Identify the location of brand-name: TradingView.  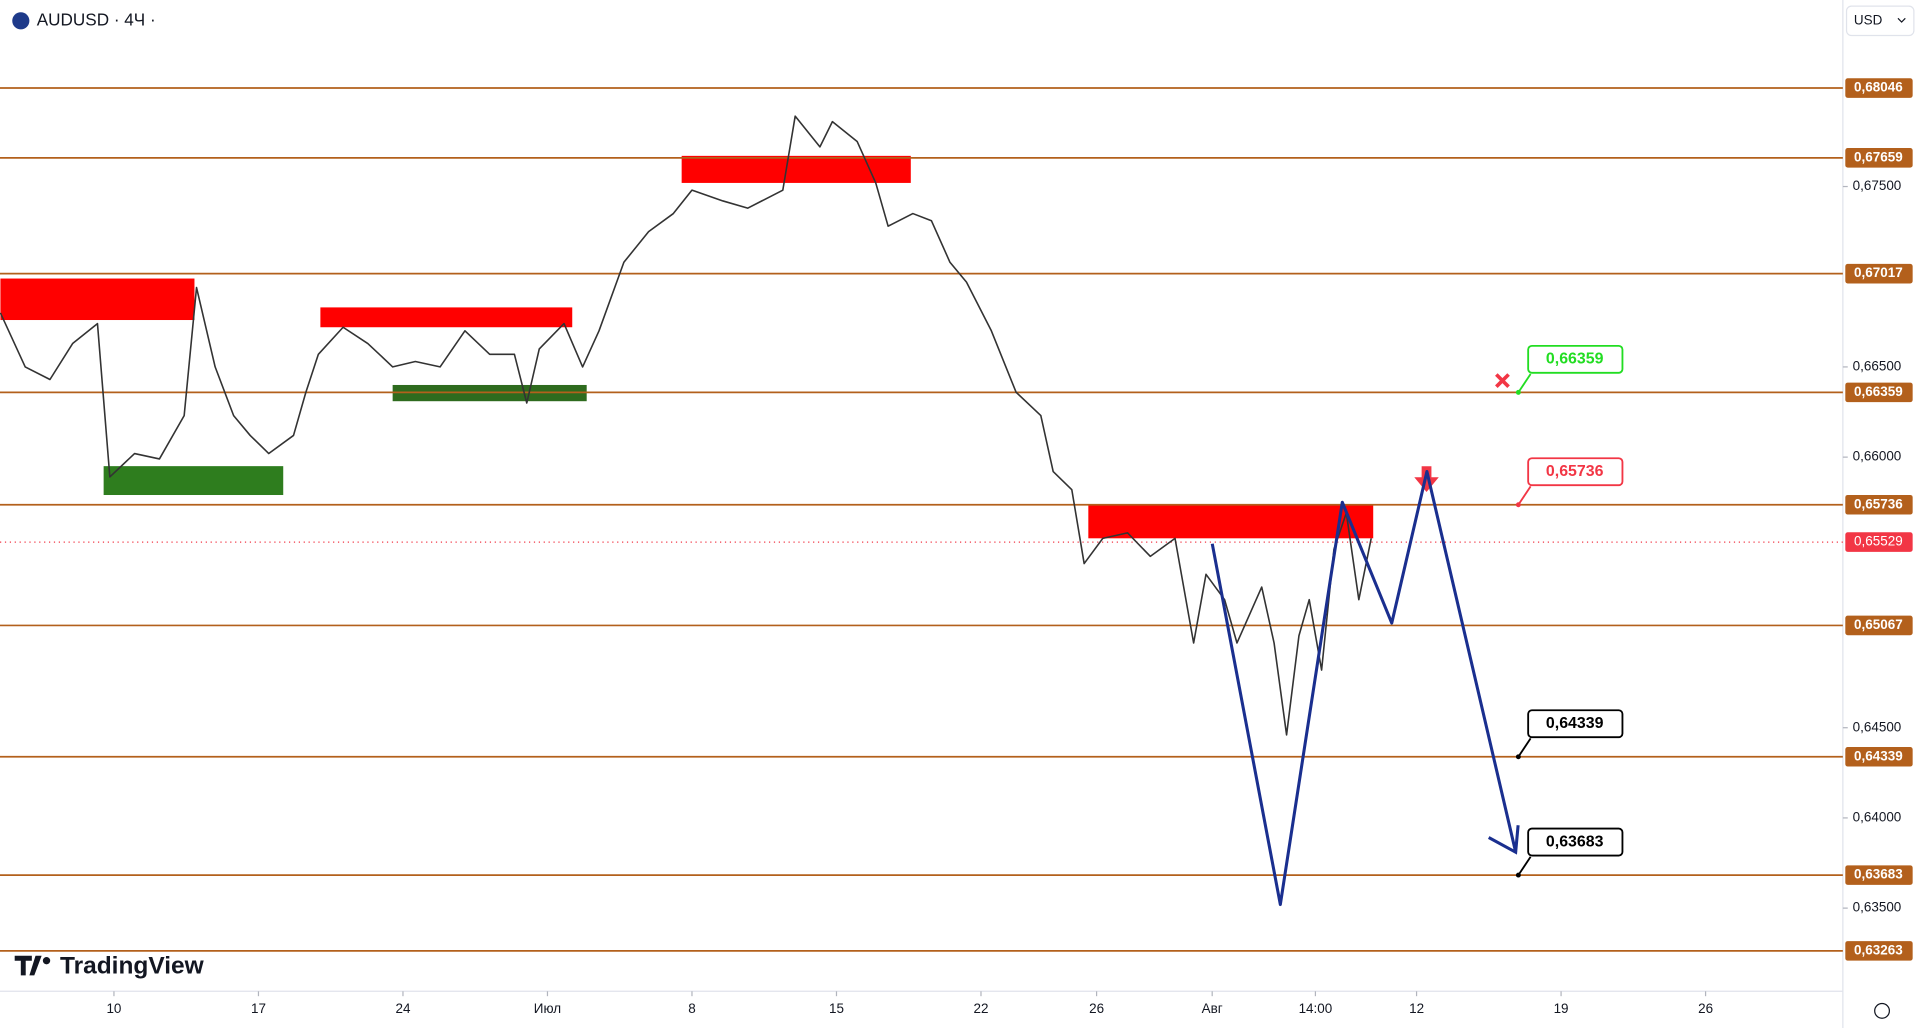
(132, 965).